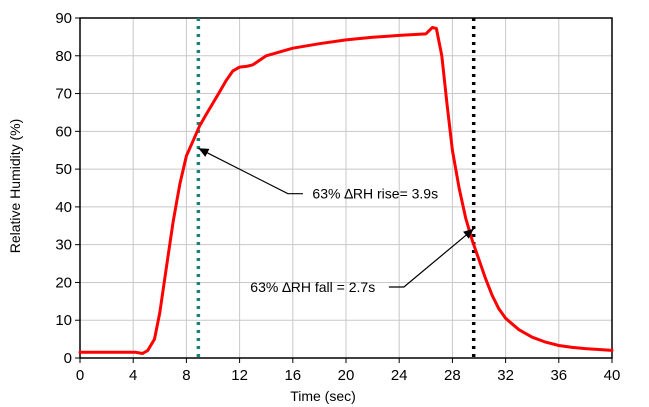  Describe the element at coordinates (63, 18) in the screenshot. I see `y-tick-label: 90` at that location.